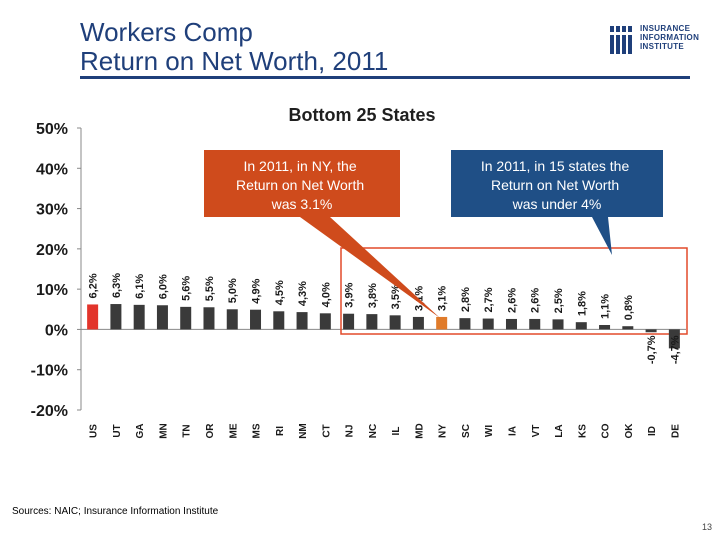  Describe the element at coordinates (559, 300) in the screenshot. I see `data-label-la: 2,5%` at that location.